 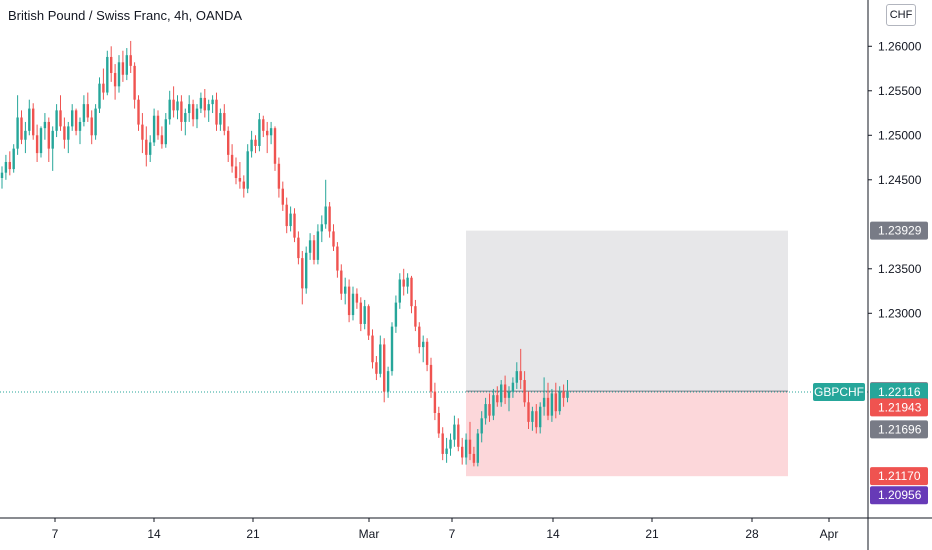 What do you see at coordinates (55, 534) in the screenshot?
I see `x-tick-label: 7` at bounding box center [55, 534].